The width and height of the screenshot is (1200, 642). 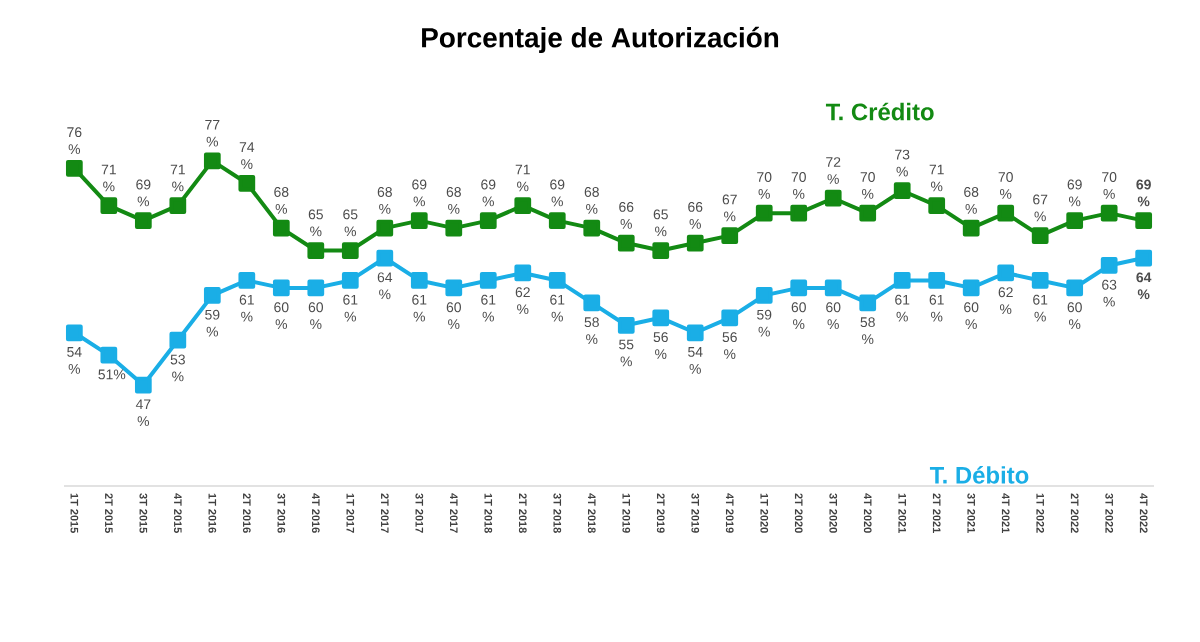 I want to click on text: T. Débito, so click(x=979, y=474).